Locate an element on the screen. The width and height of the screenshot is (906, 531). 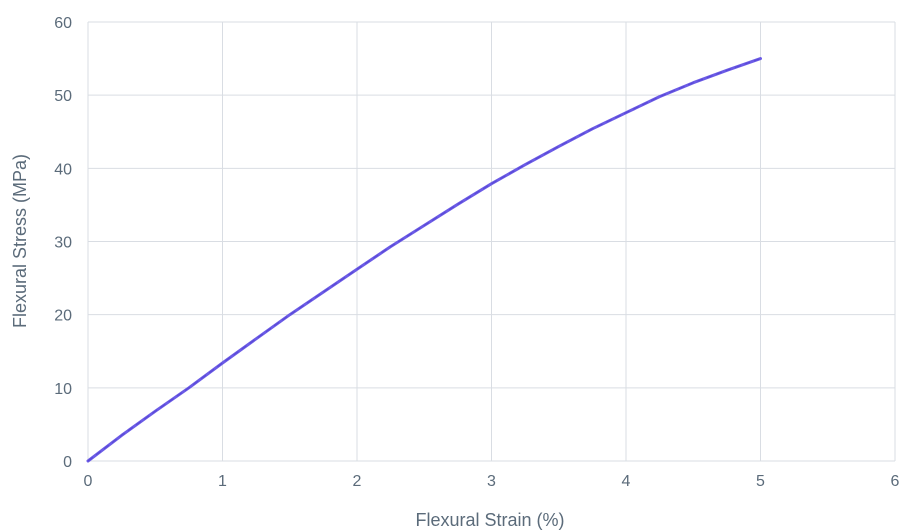
y-axis-ticks: 0 10 20 30 40 50 60 is located at coordinates (63, 243).